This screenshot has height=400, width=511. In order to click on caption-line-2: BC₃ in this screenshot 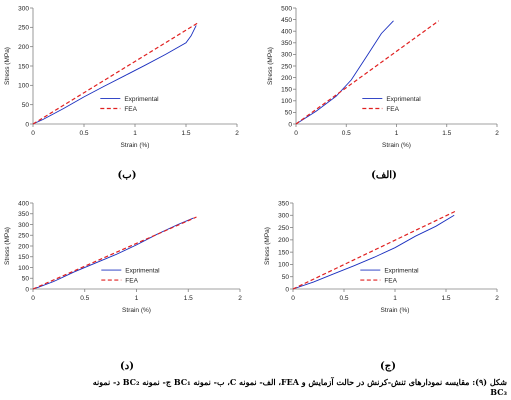, I will do `click(498, 392)`.